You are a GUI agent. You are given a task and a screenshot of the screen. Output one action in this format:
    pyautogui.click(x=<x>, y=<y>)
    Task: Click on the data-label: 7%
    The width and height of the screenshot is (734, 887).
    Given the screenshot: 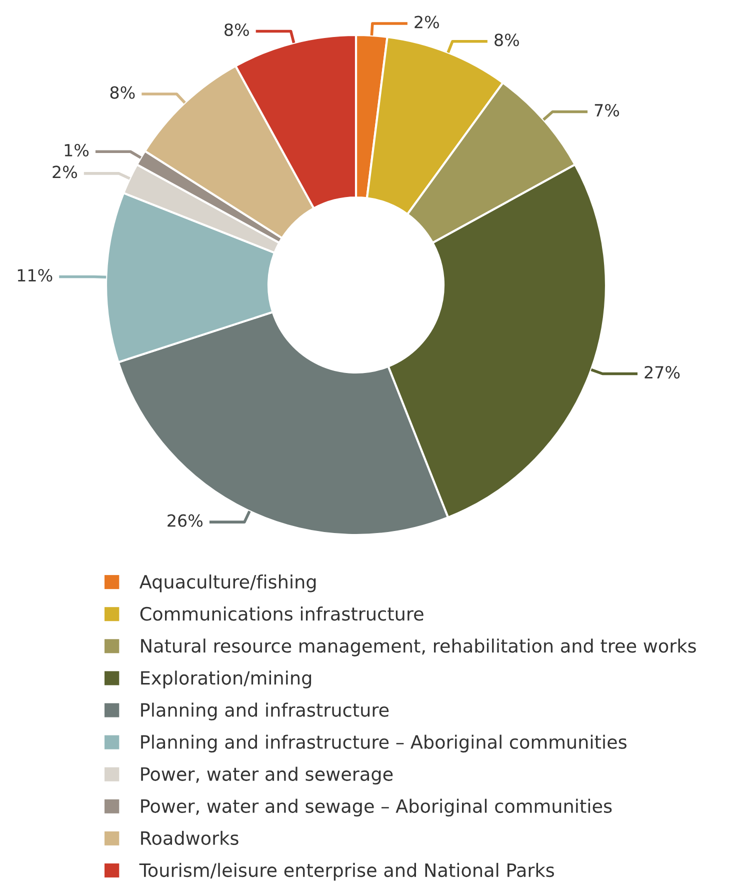 What is the action you would take?
    pyautogui.click(x=607, y=110)
    